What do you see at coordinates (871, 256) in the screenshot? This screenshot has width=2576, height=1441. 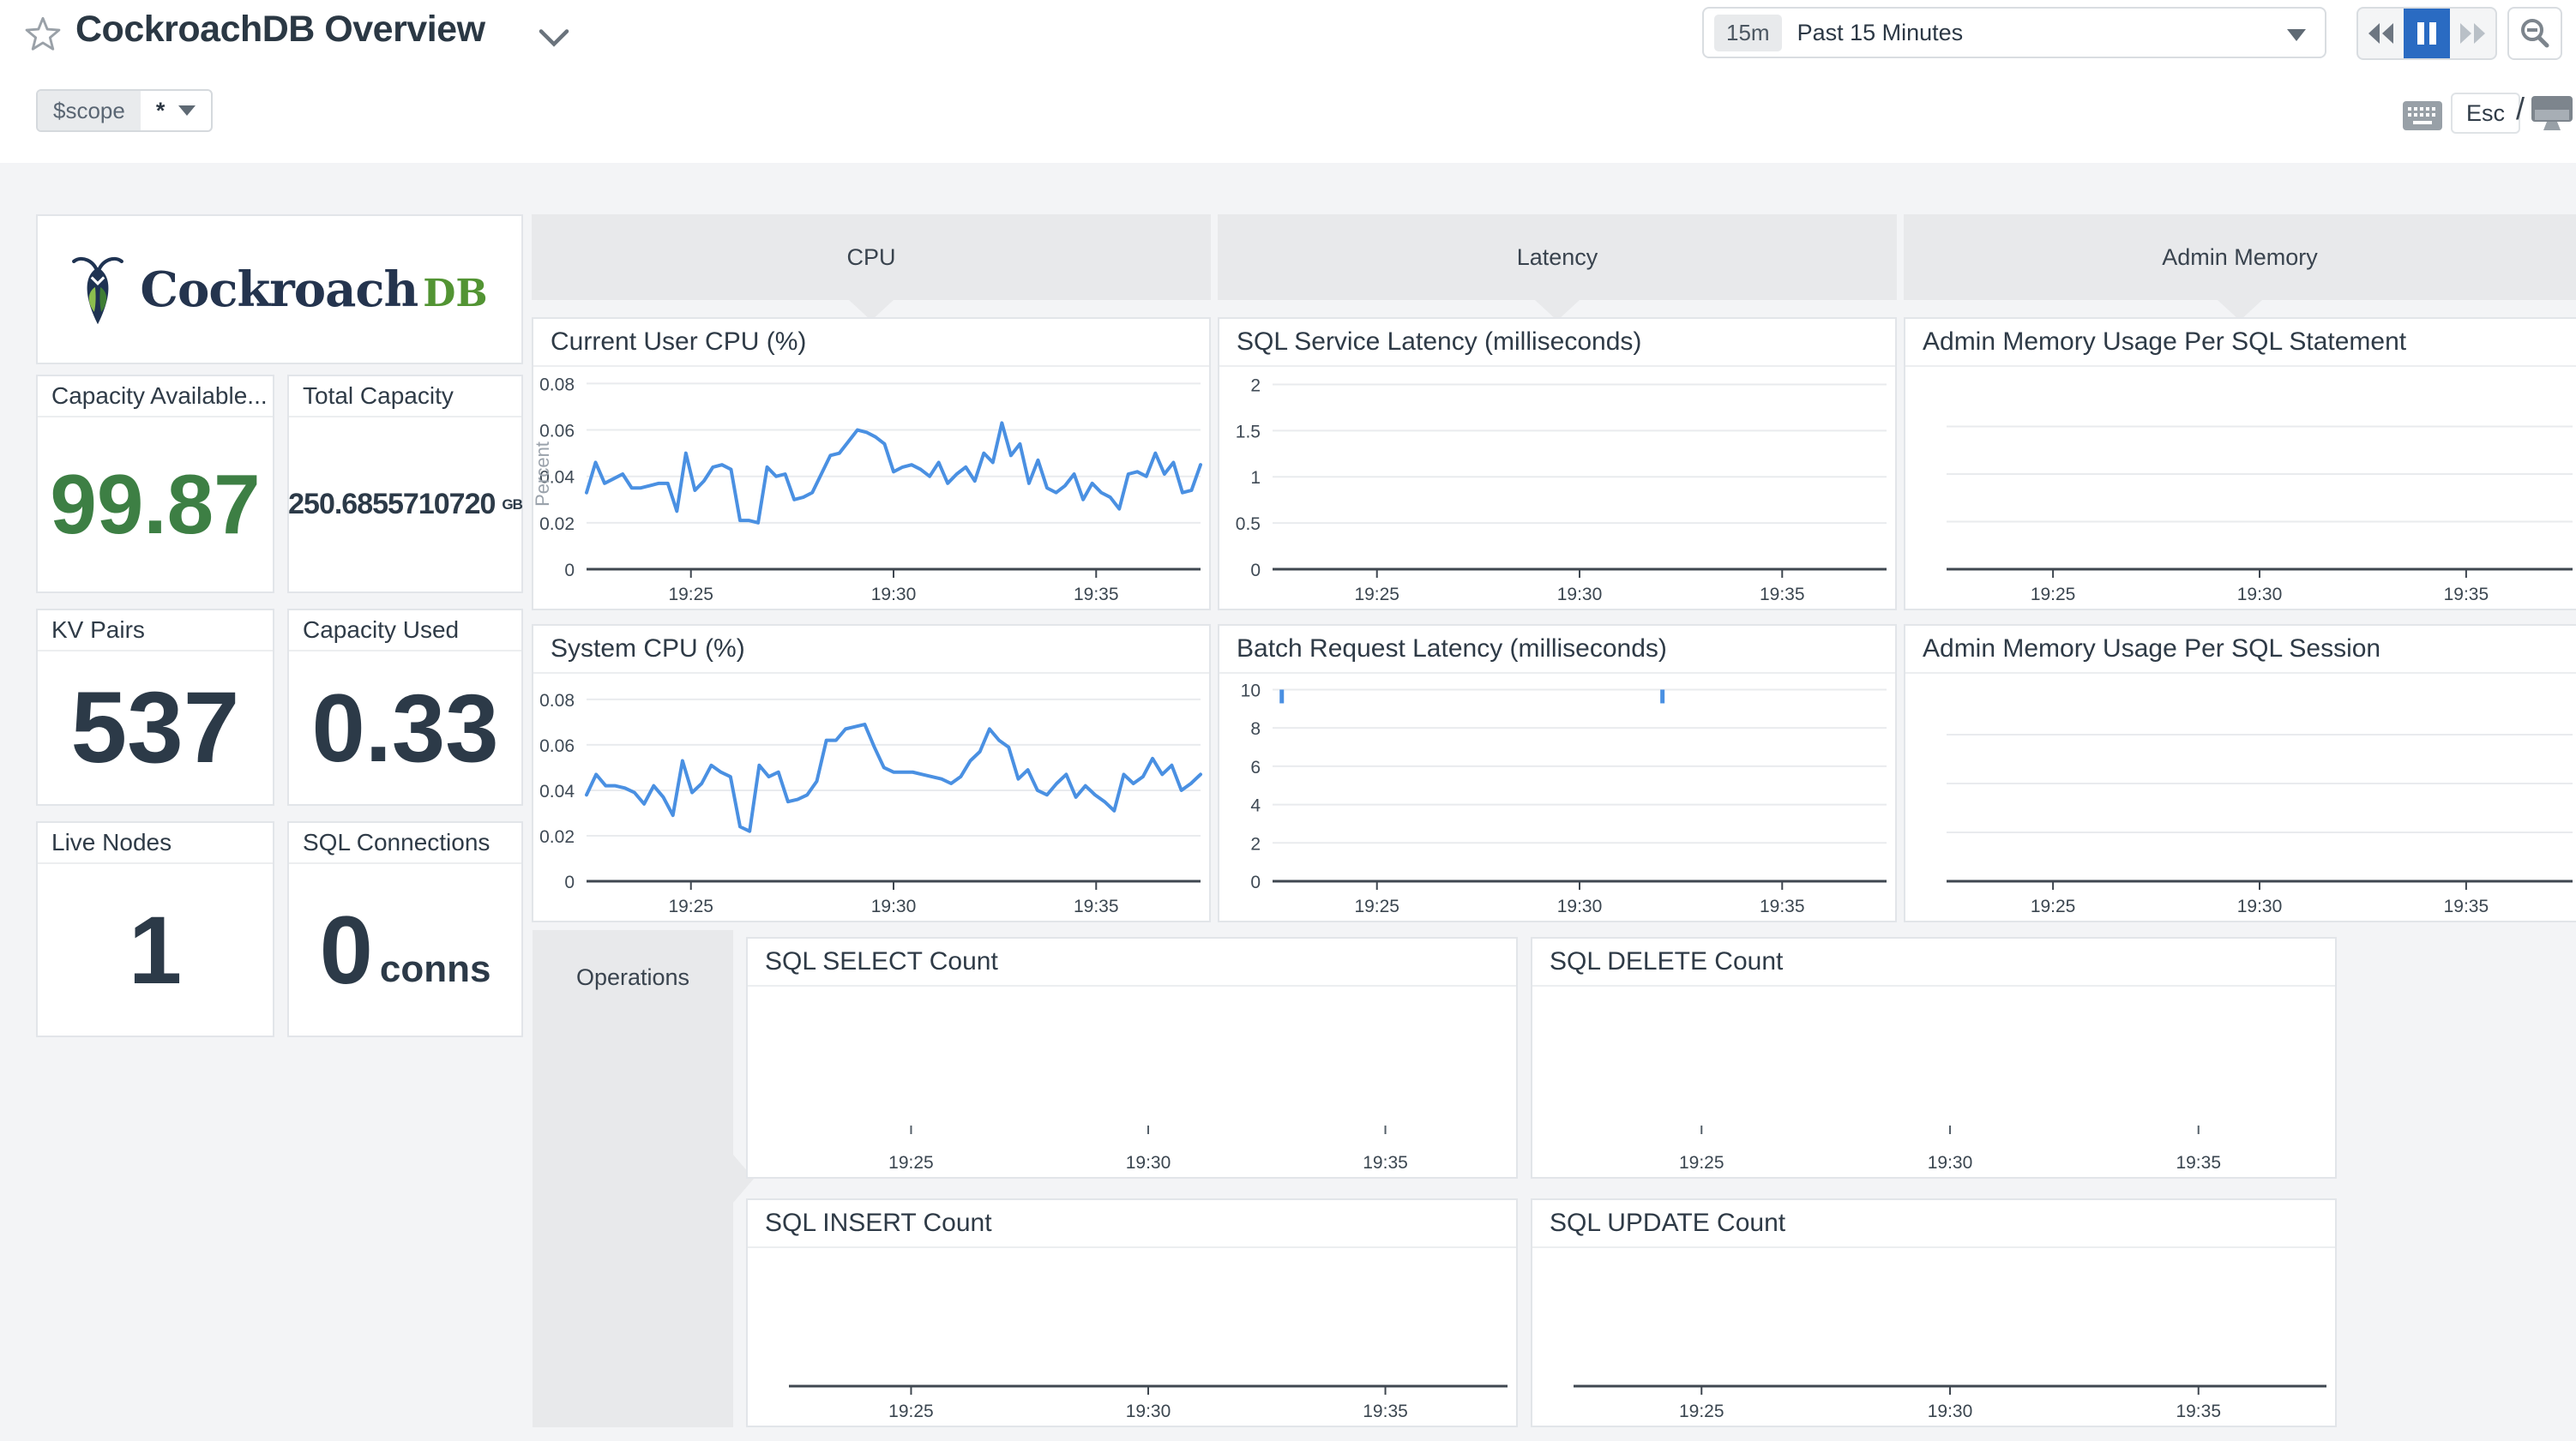 I see `group-label: CPU` at bounding box center [871, 256].